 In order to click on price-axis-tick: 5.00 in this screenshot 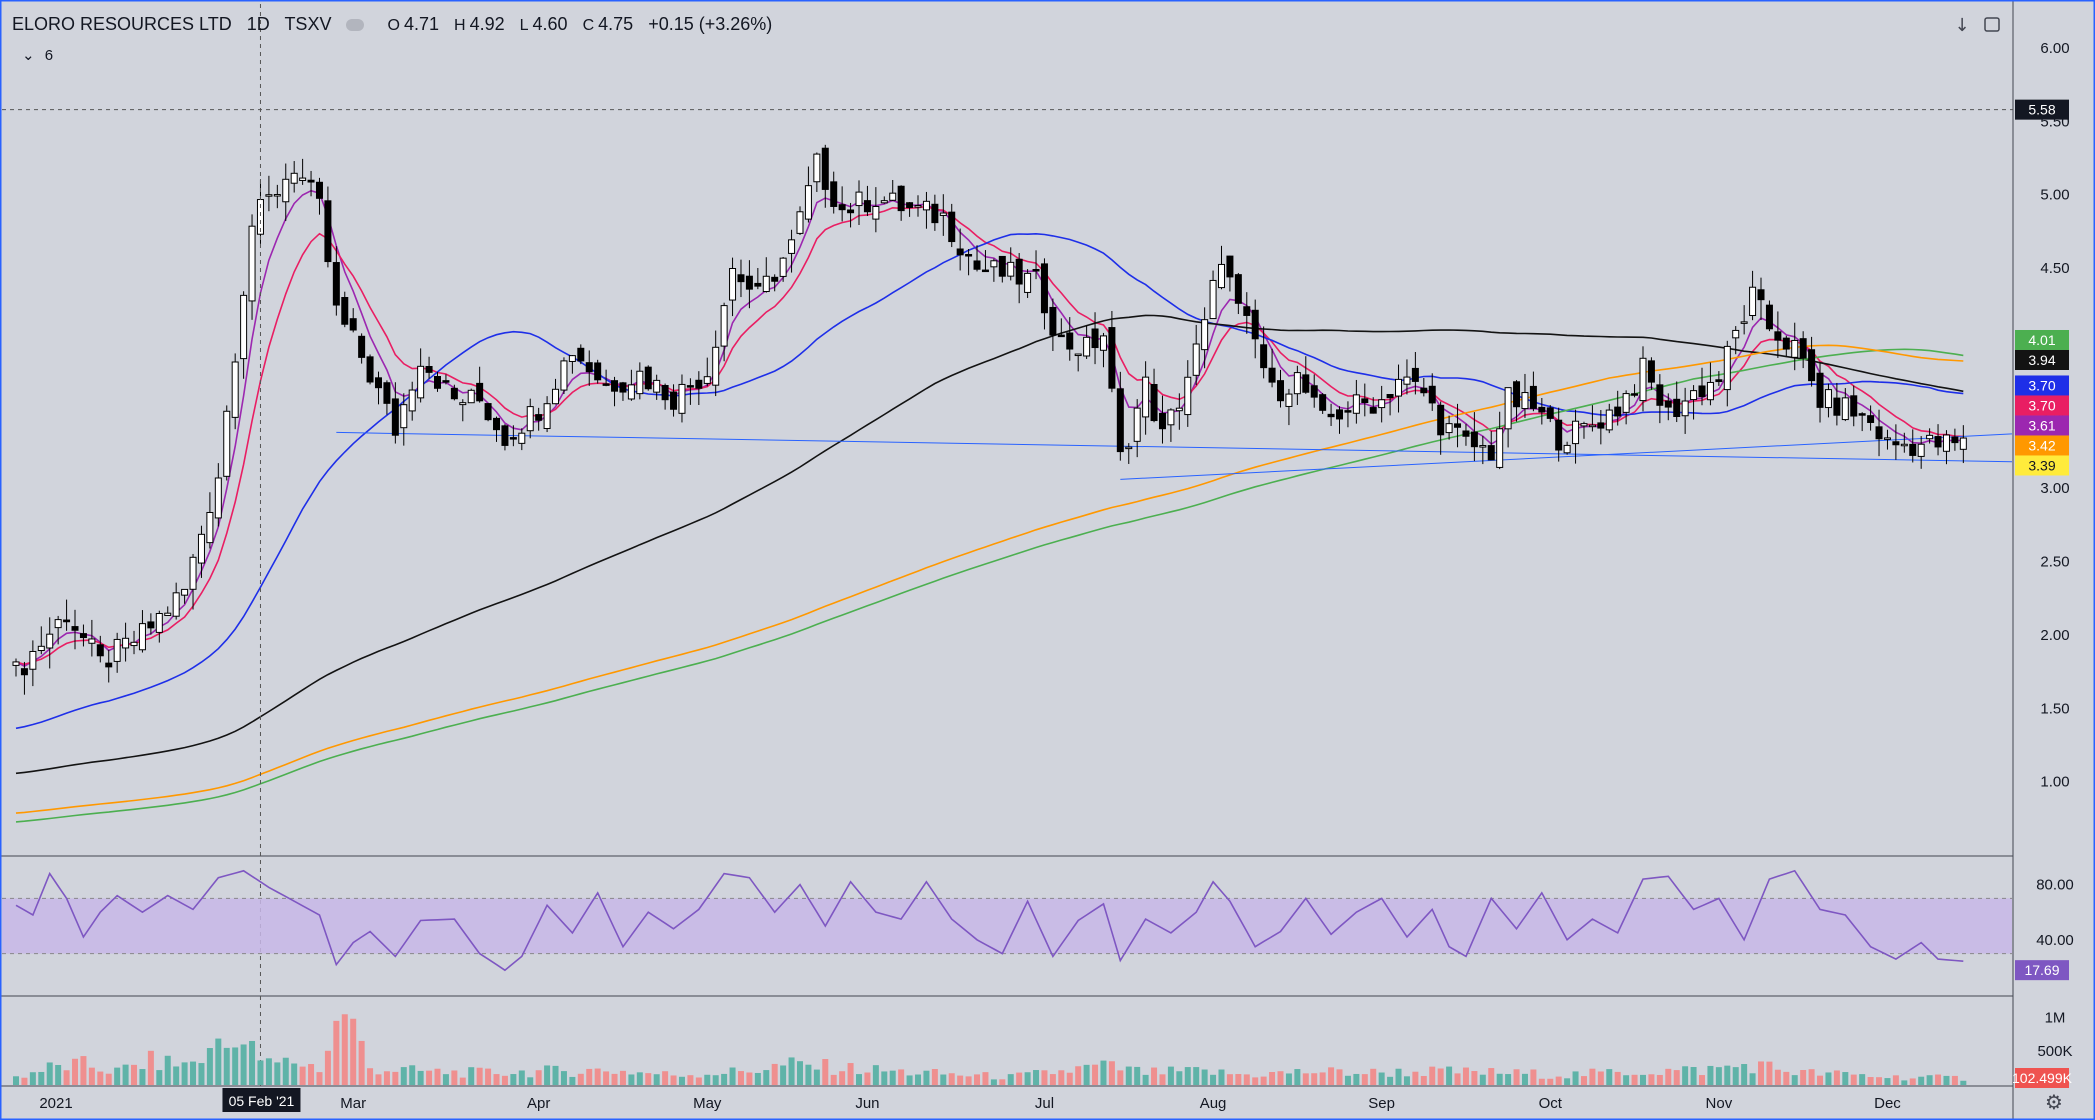, I will do `click(2054, 195)`.